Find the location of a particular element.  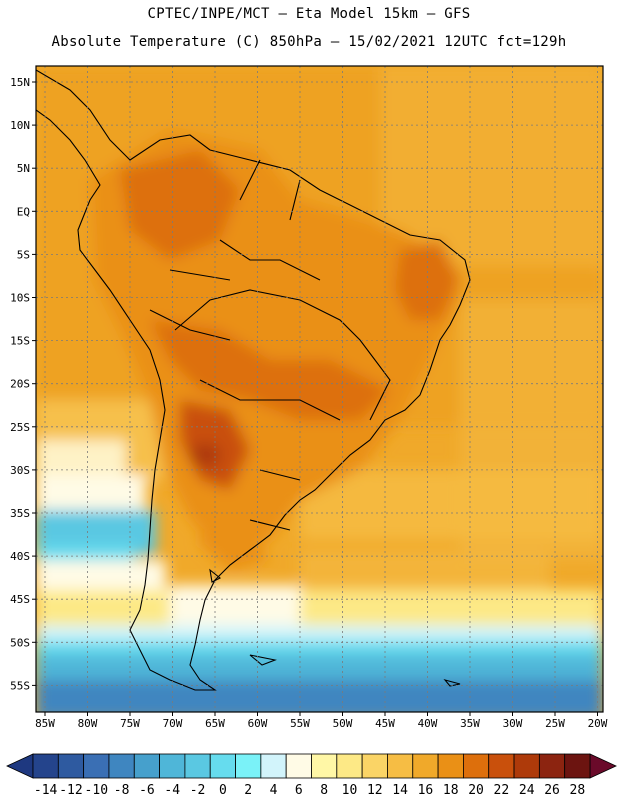

lon-label: 45W is located at coordinates (385, 723).